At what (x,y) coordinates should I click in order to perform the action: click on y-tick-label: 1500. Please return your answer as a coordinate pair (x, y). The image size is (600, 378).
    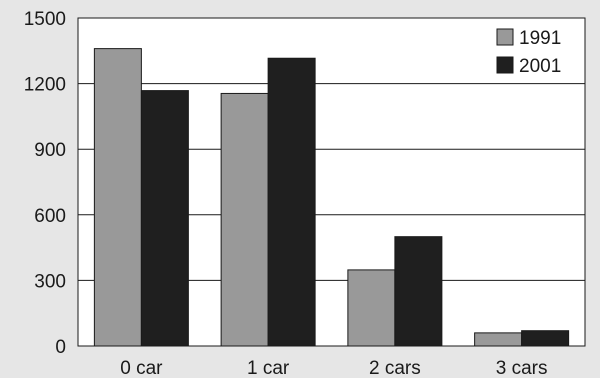
    Looking at the image, I should click on (45, 19).